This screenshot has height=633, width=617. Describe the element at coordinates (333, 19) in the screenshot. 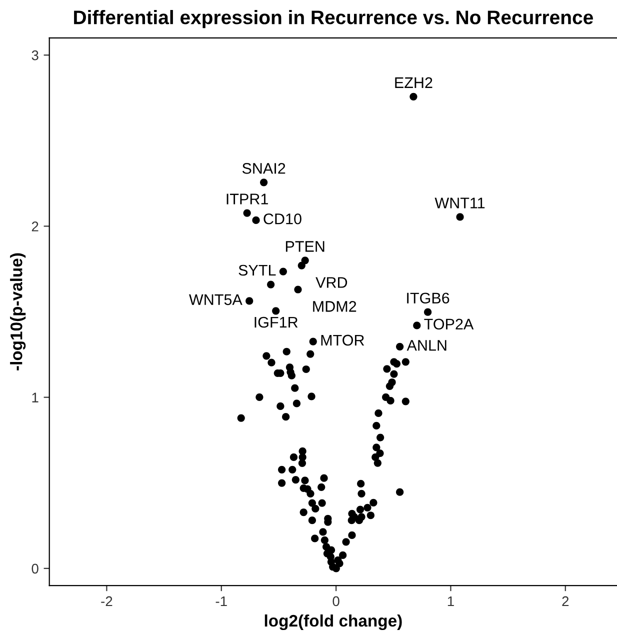

I see `chart-title: Differential expression in Recurrence vs. No Recurrence` at that location.